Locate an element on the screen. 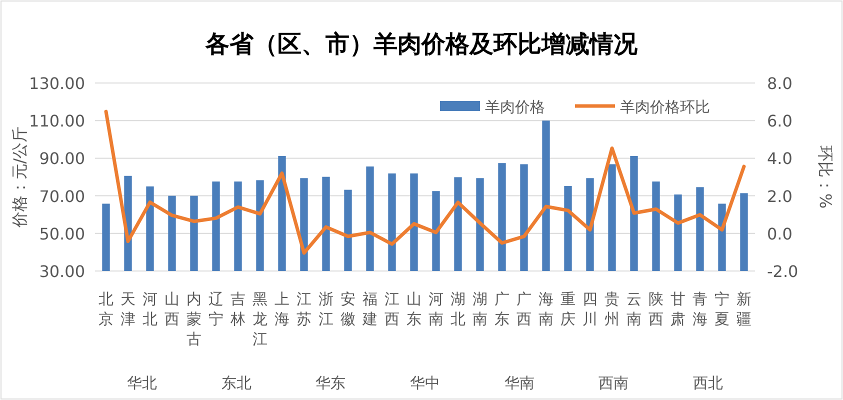 The height and width of the screenshot is (400, 843). text: 华南 is located at coordinates (519, 383).